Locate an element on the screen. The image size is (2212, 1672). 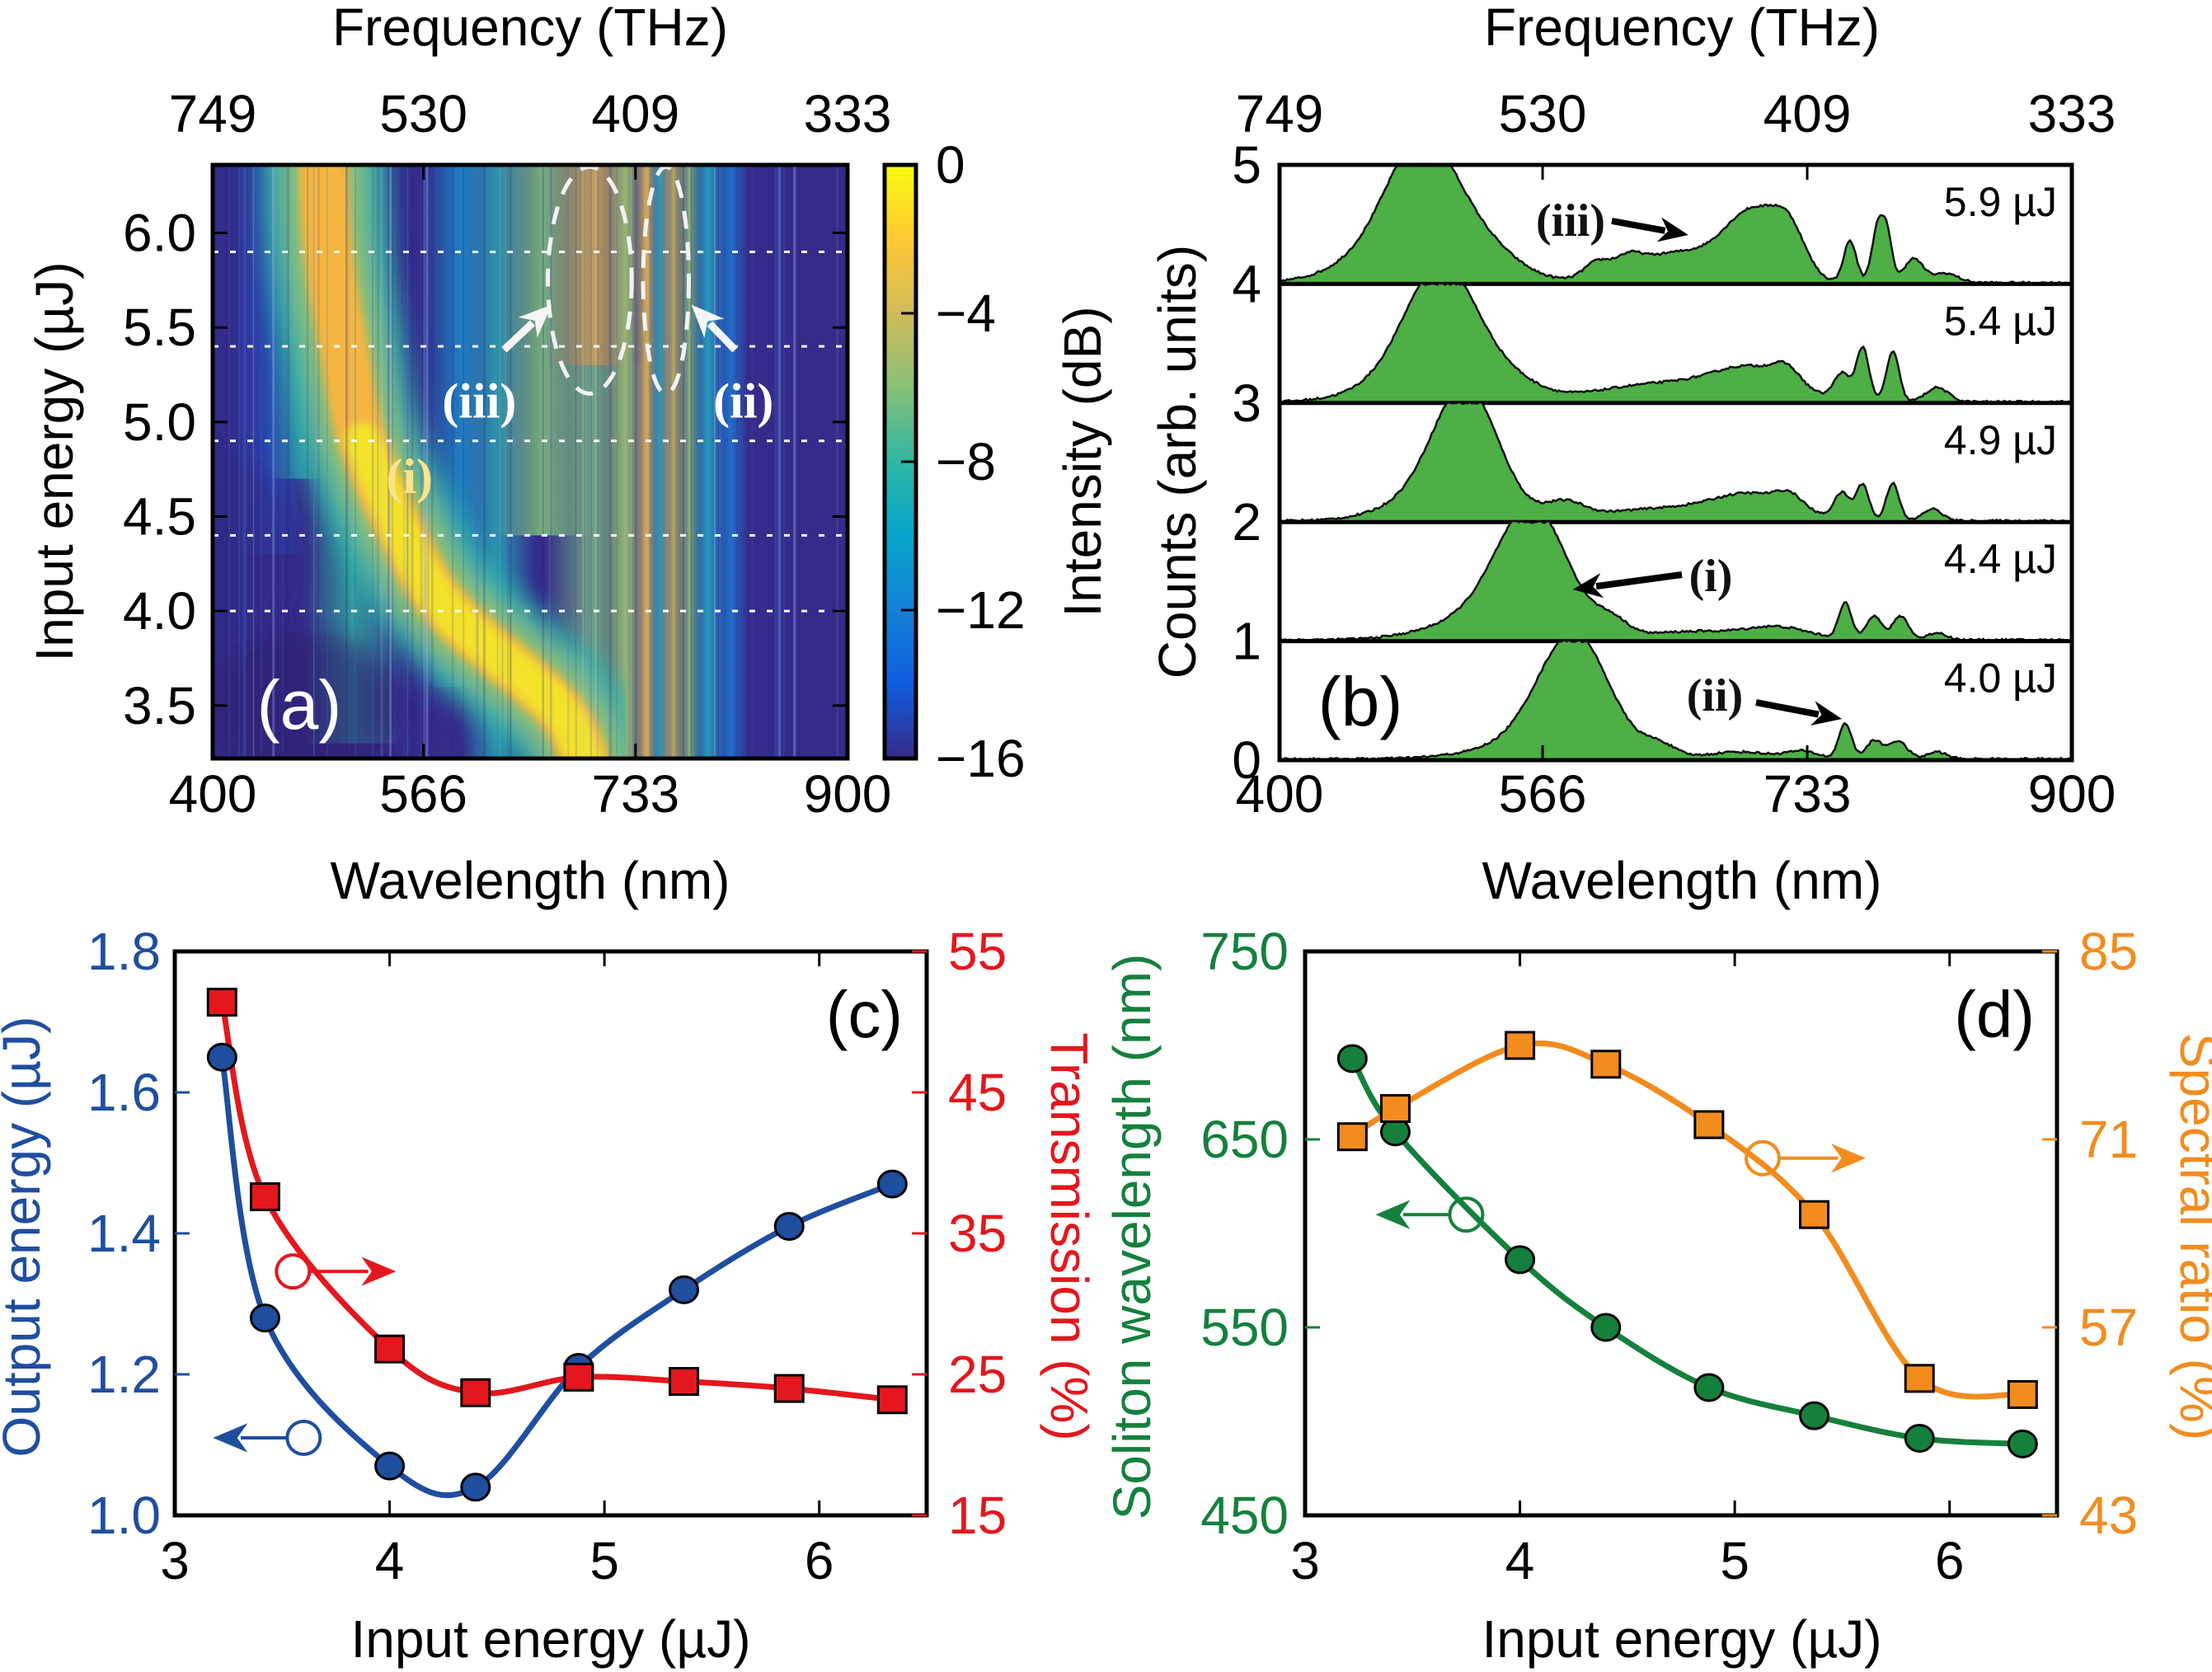
panel-d-plot is located at coordinates (1687, 1244).